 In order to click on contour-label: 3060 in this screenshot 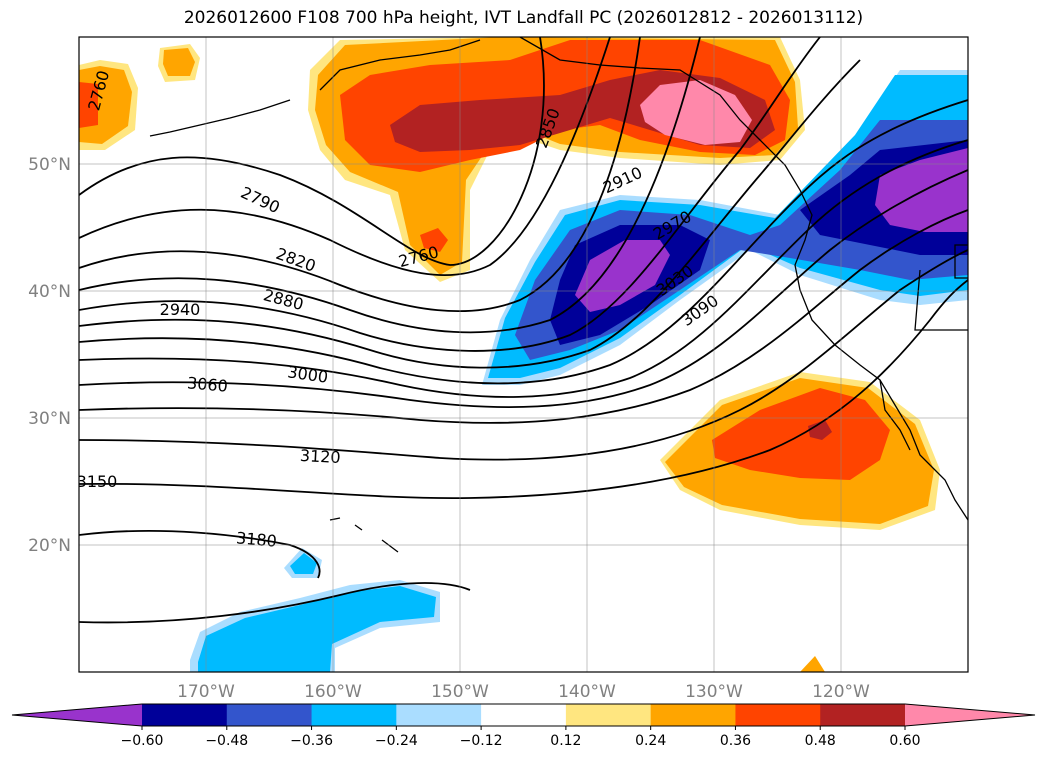, I will do `click(207, 384)`.